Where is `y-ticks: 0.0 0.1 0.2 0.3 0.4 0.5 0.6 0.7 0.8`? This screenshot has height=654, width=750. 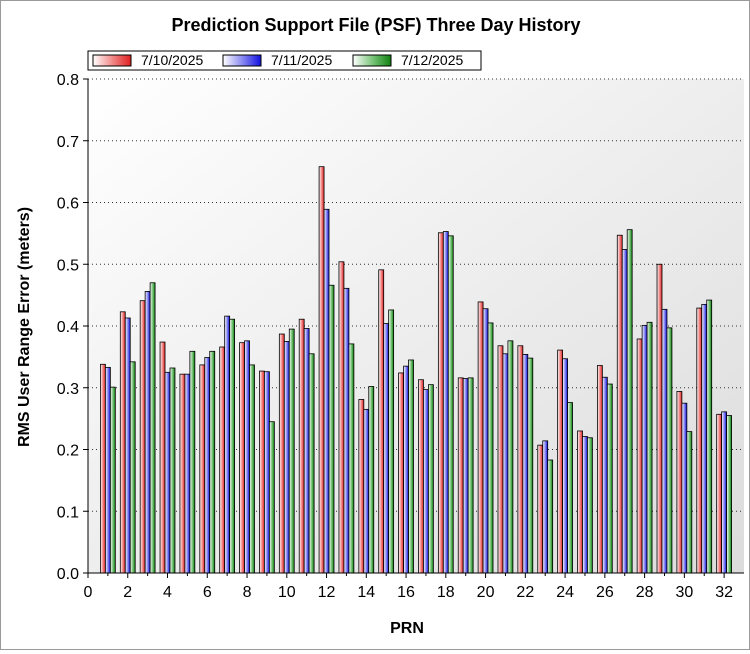
y-ticks: 0.0 0.1 0.2 0.3 0.4 0.5 0.6 0.7 0.8 is located at coordinates (72, 327).